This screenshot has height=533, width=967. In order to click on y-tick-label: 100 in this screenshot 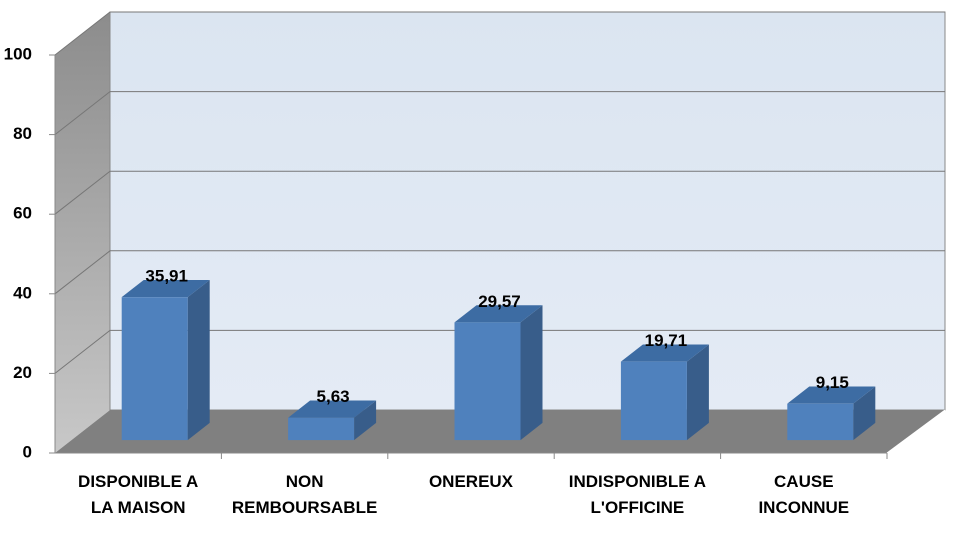, I will do `click(18, 53)`.